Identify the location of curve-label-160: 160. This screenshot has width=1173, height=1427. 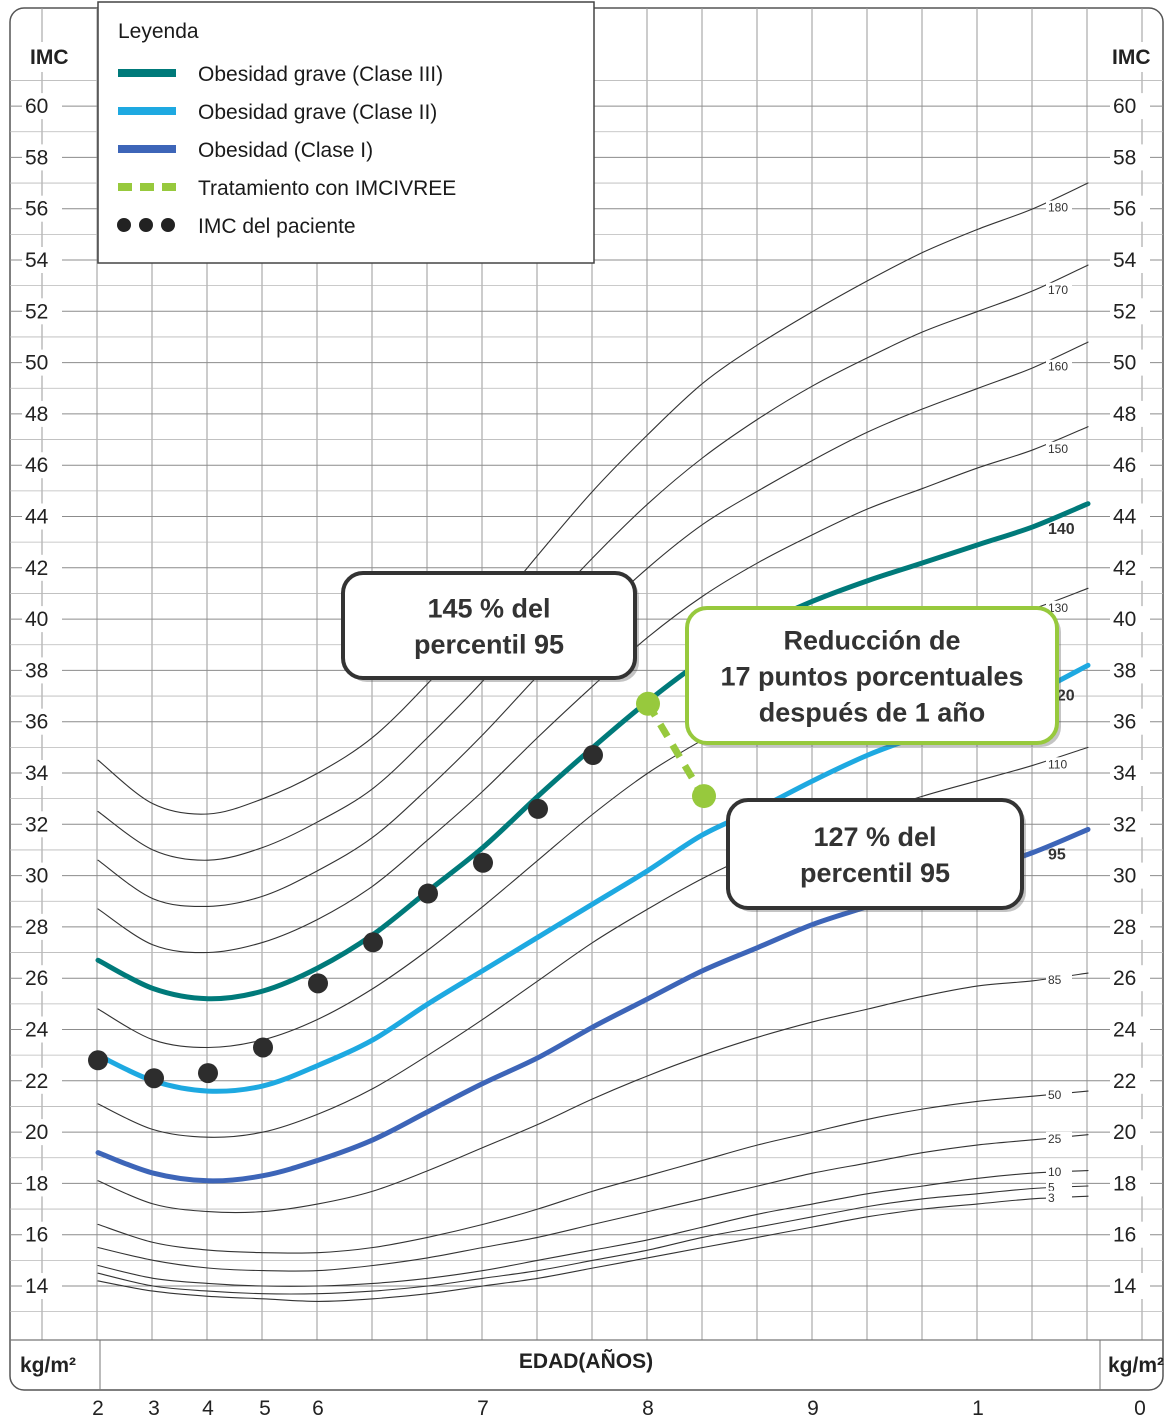
(1058, 367).